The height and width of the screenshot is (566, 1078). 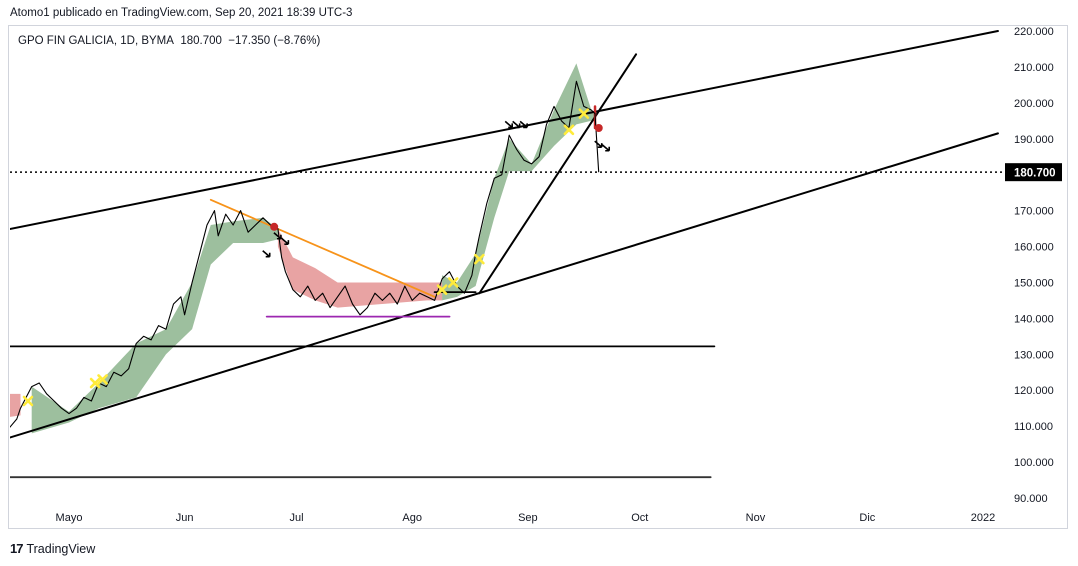 What do you see at coordinates (1034, 391) in the screenshot?
I see `y-tick-label: 120.000` at bounding box center [1034, 391].